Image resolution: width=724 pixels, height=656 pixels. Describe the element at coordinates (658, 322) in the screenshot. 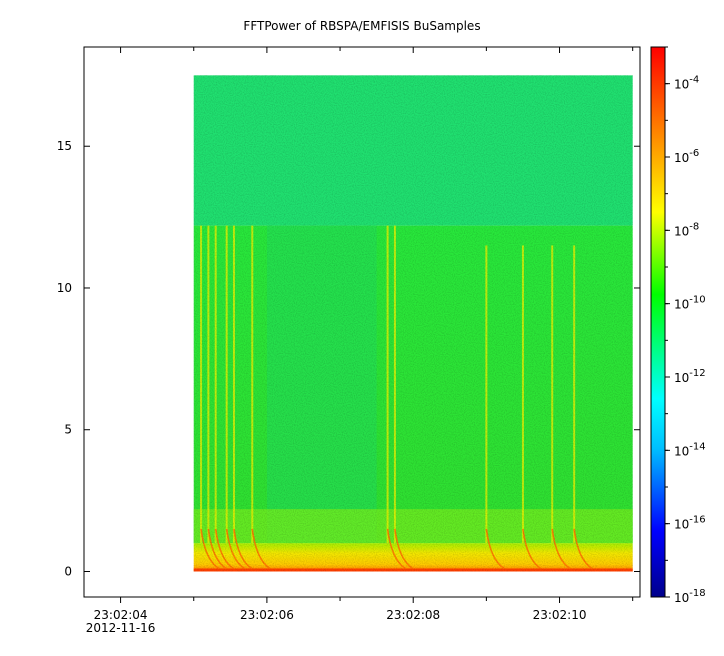

I see `colorbar` at that location.